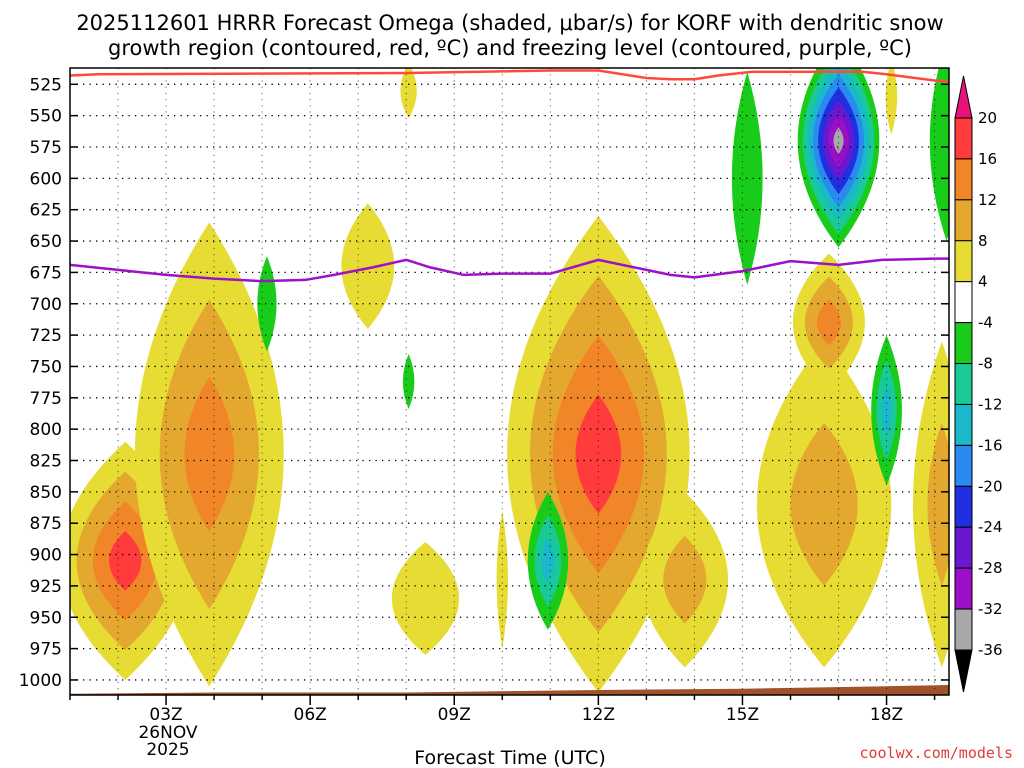 The height and width of the screenshot is (768, 1024). I want to click on omega-band-cell-s--4, so click(939, 155).